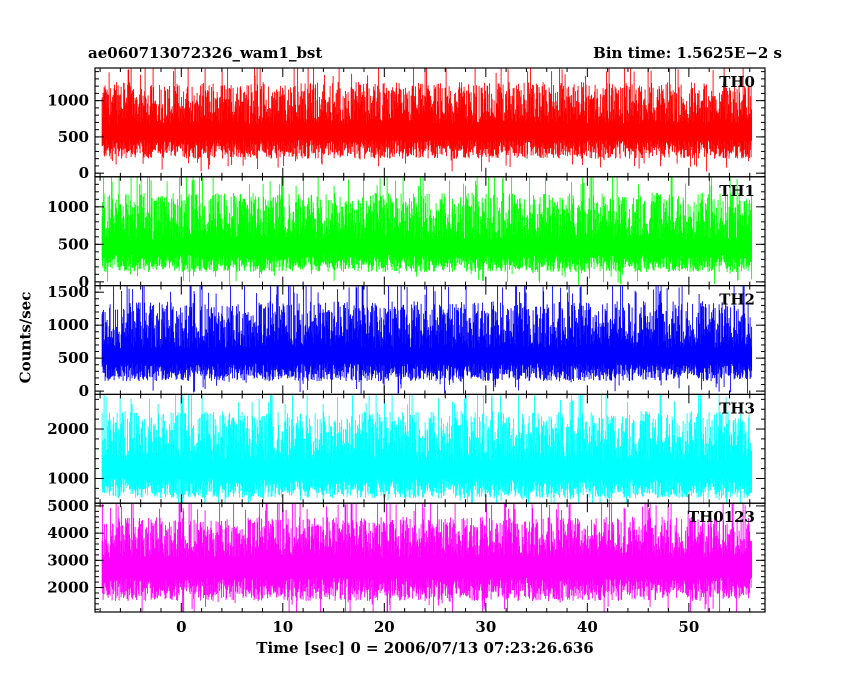 Image resolution: width=850 pixels, height=684 pixels. I want to click on series-trace-th0123, so click(427, 557).